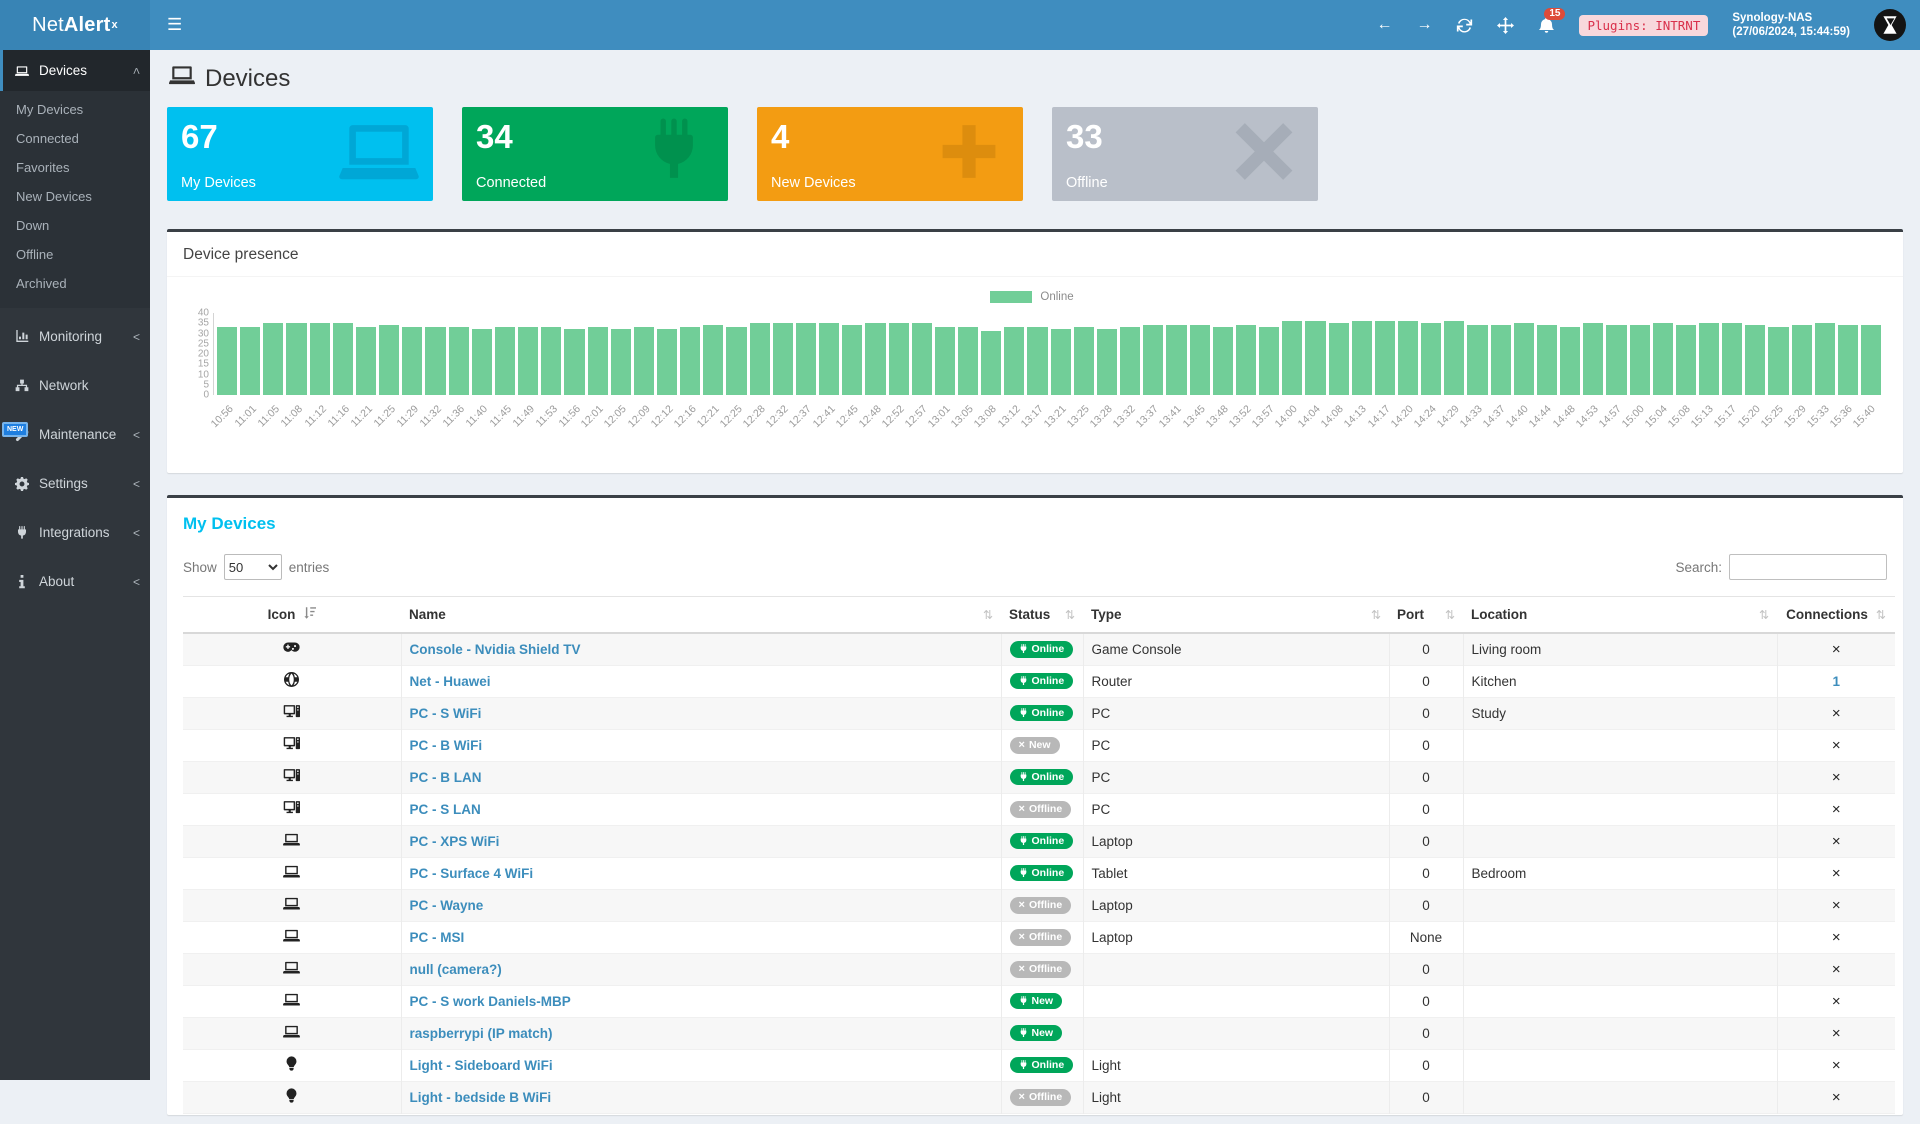 This screenshot has width=1920, height=1124. Describe the element at coordinates (1042, 615) in the screenshot. I see `column-header-status: Status ⇅` at that location.